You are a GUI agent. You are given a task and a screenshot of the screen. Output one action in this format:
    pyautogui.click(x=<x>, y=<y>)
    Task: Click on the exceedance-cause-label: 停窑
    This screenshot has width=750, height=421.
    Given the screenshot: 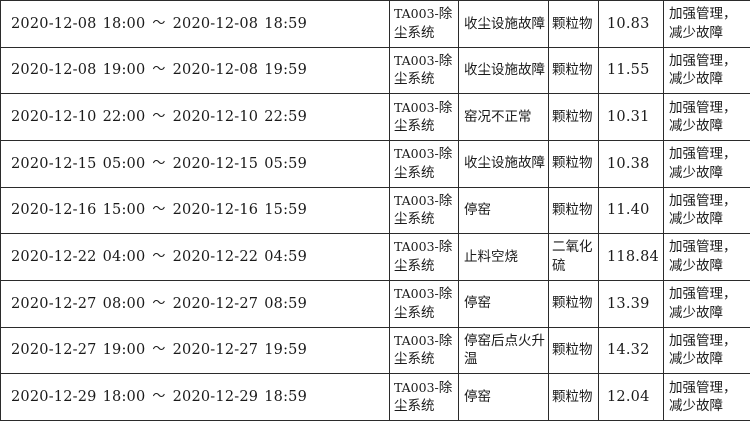 What is the action you would take?
    pyautogui.click(x=477, y=396)
    